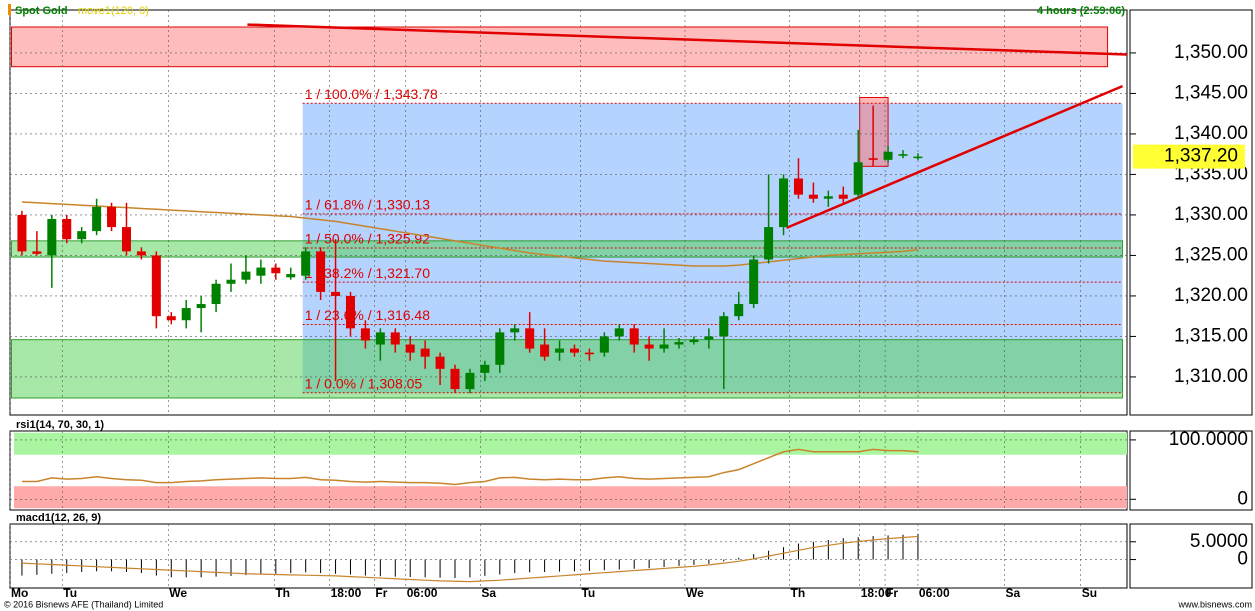 The height and width of the screenshot is (611, 1255). Describe the element at coordinates (58, 518) in the screenshot. I see `macd-title: macd1(12, 26, 9)` at that location.